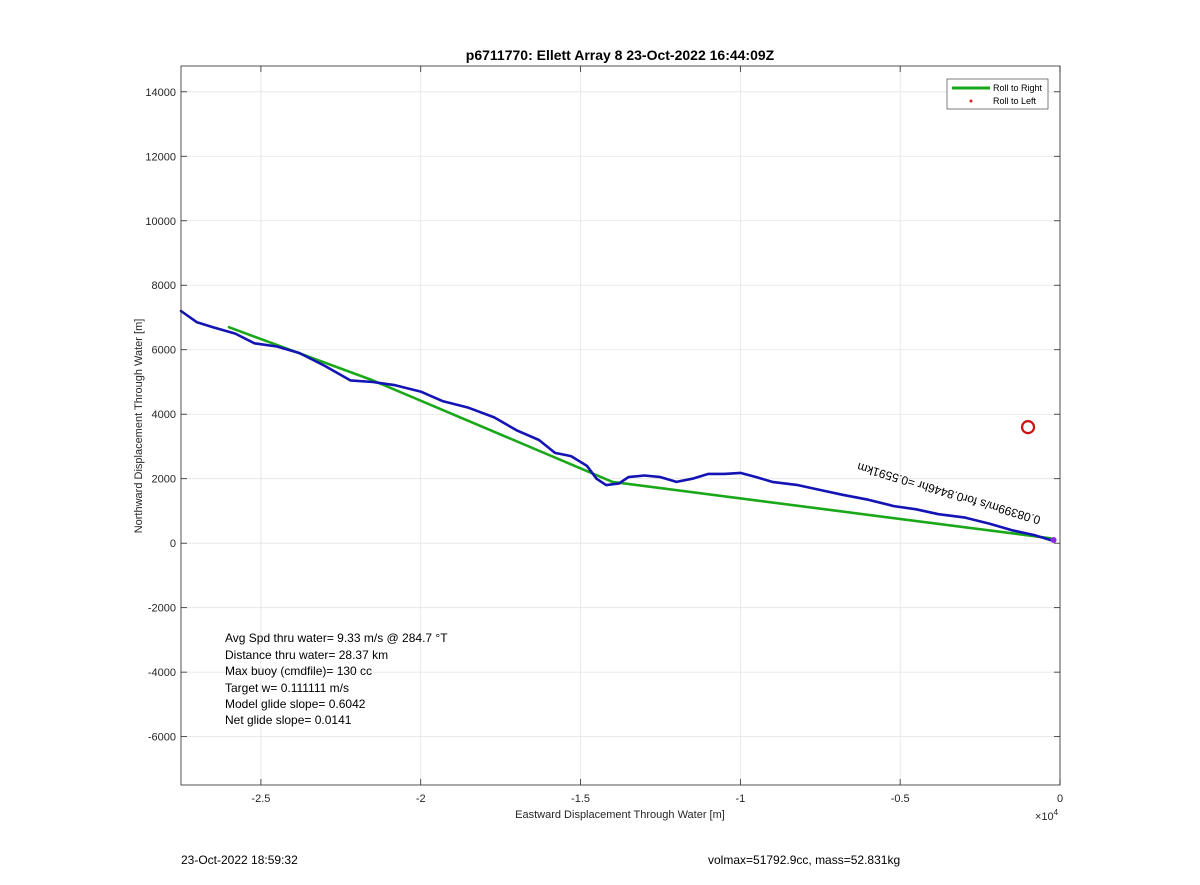 This screenshot has width=1200, height=885. I want to click on y-tick-label: 6000, so click(164, 351).